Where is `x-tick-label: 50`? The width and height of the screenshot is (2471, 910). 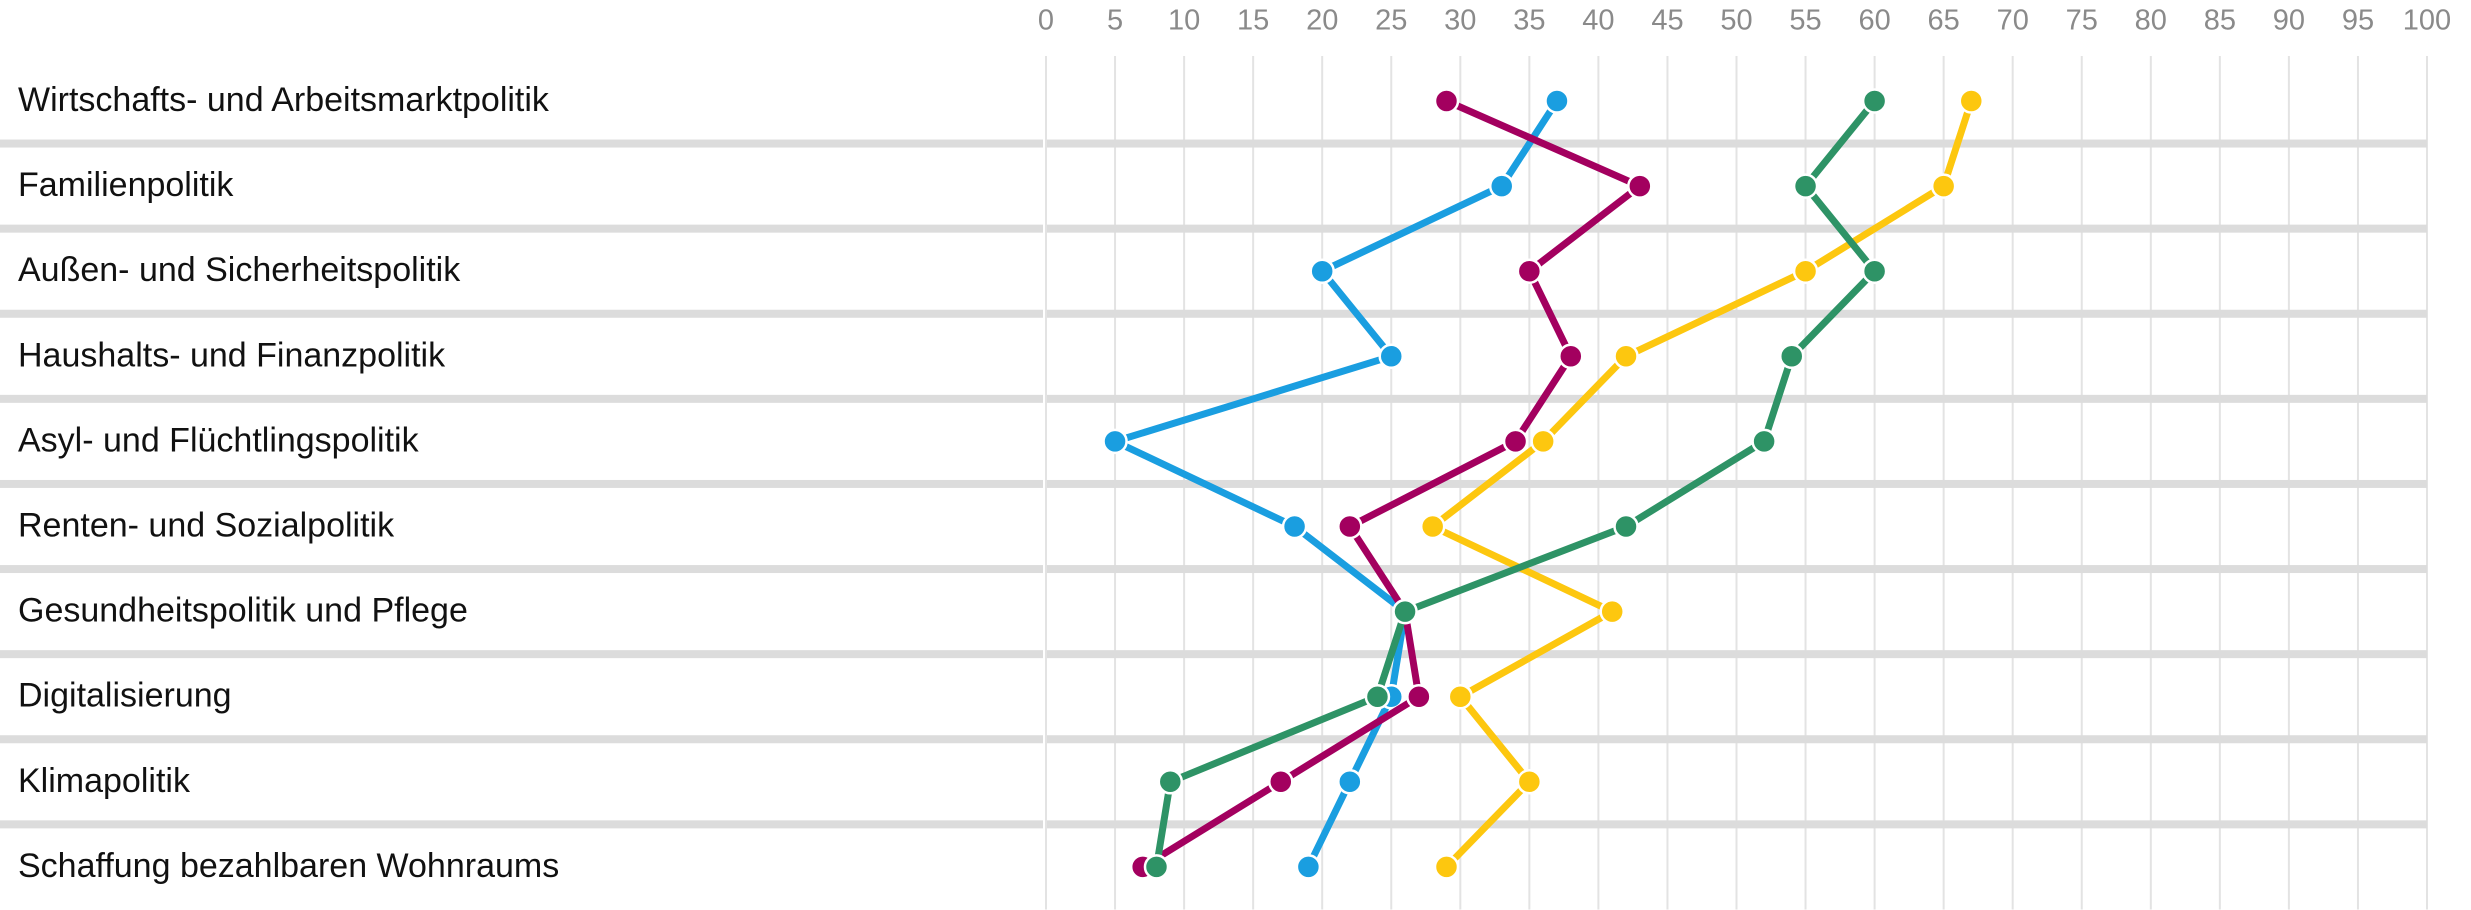 x-tick-label: 50 is located at coordinates (1736, 21).